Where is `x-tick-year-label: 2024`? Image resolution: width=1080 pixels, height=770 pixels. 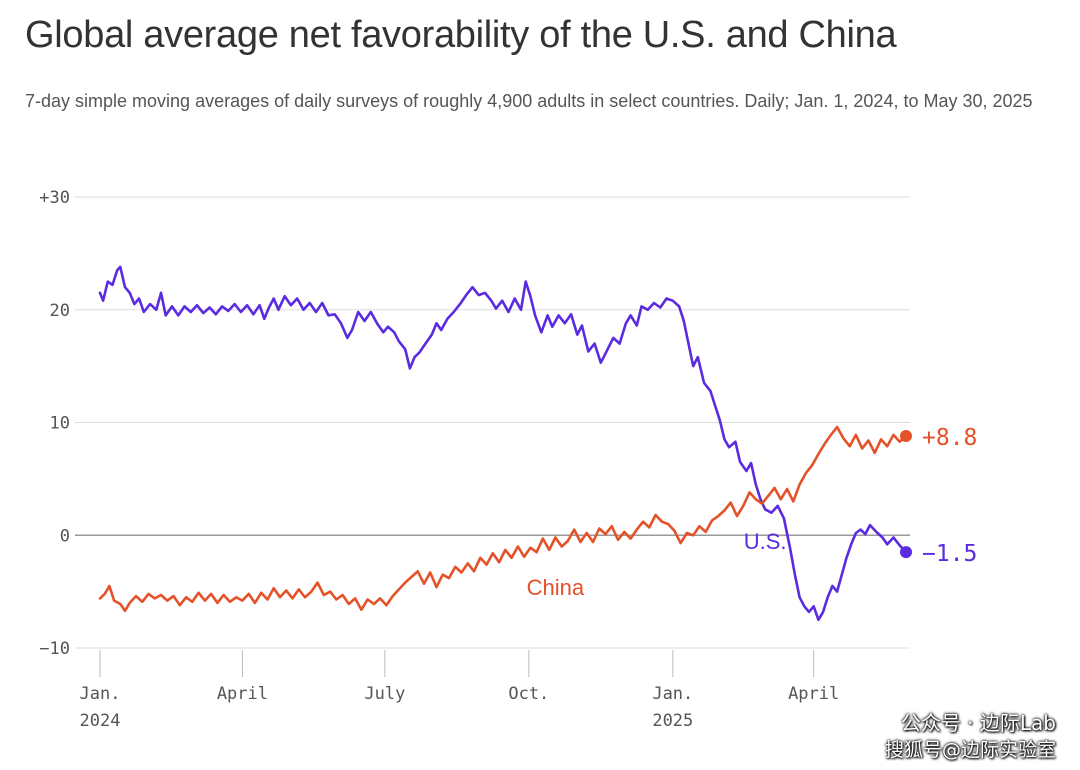
x-tick-year-label: 2024 is located at coordinates (100, 721).